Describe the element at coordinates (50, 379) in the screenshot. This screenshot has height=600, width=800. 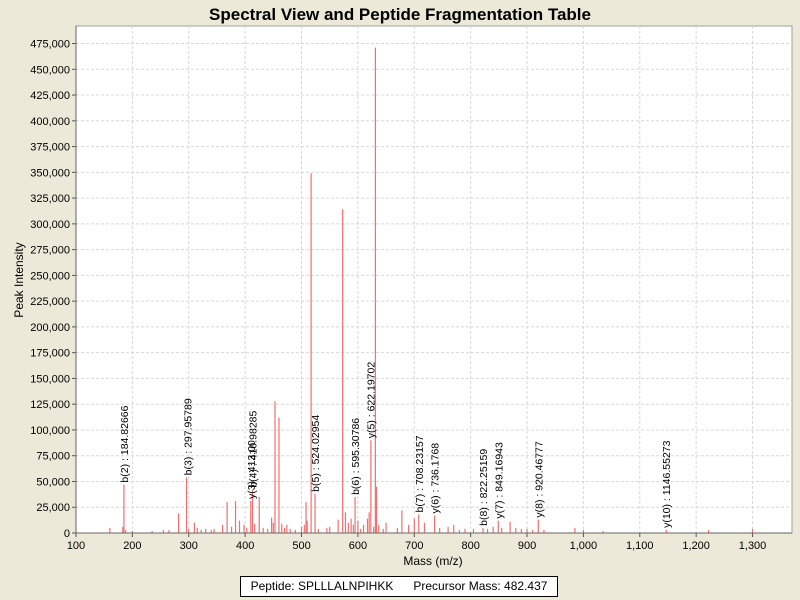
I see `y-tick-label: 150,000` at that location.